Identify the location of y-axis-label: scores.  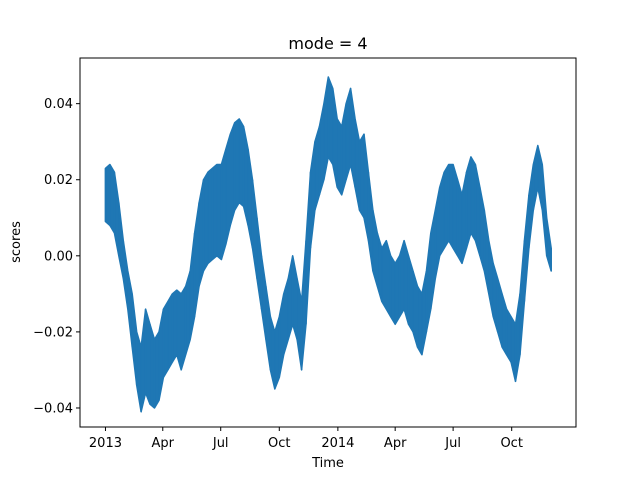
(16, 242).